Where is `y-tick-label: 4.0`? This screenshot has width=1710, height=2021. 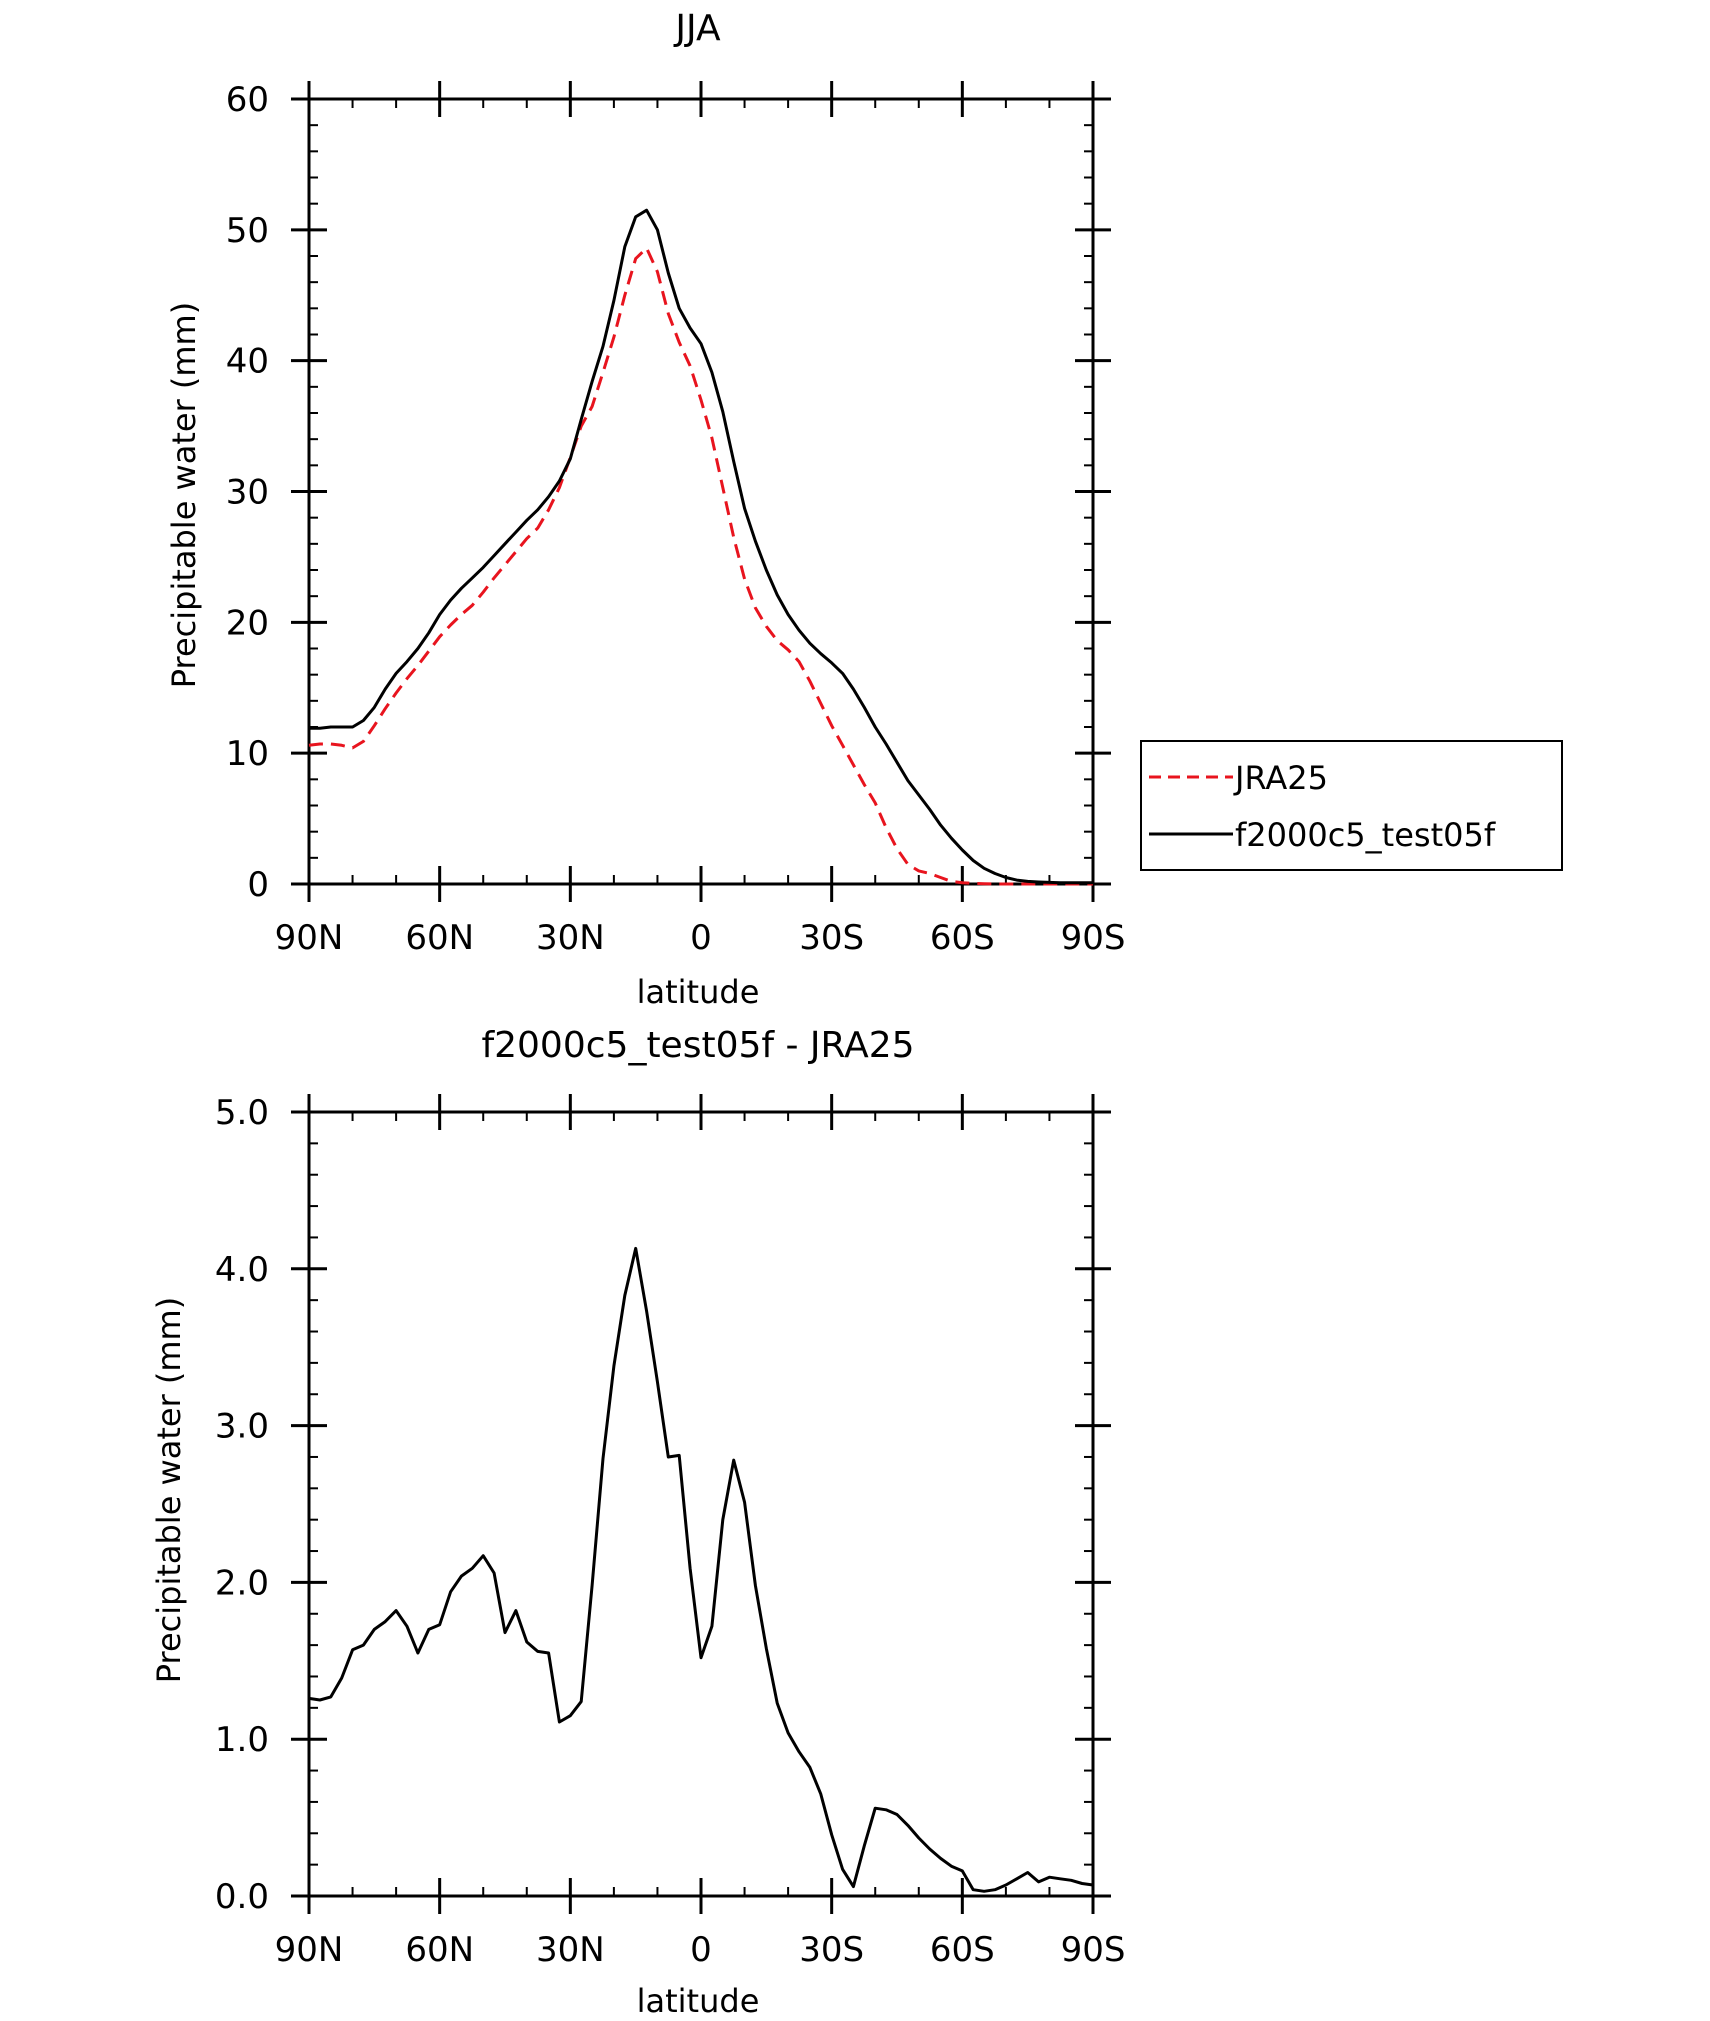
y-tick-label: 4.0 is located at coordinates (242, 1270).